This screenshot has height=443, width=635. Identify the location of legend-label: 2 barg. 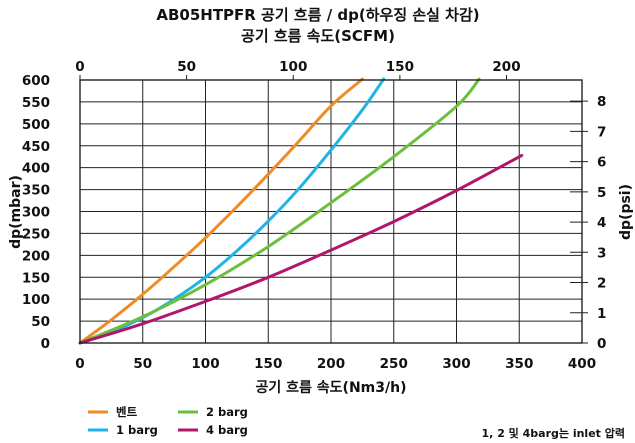
(227, 412).